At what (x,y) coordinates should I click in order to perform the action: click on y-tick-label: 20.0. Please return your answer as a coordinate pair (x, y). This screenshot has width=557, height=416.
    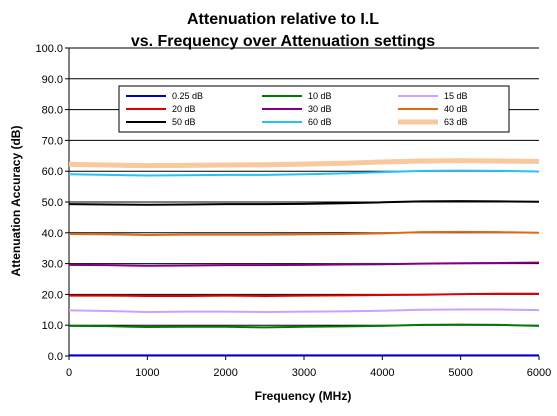
    Looking at the image, I should click on (52, 295).